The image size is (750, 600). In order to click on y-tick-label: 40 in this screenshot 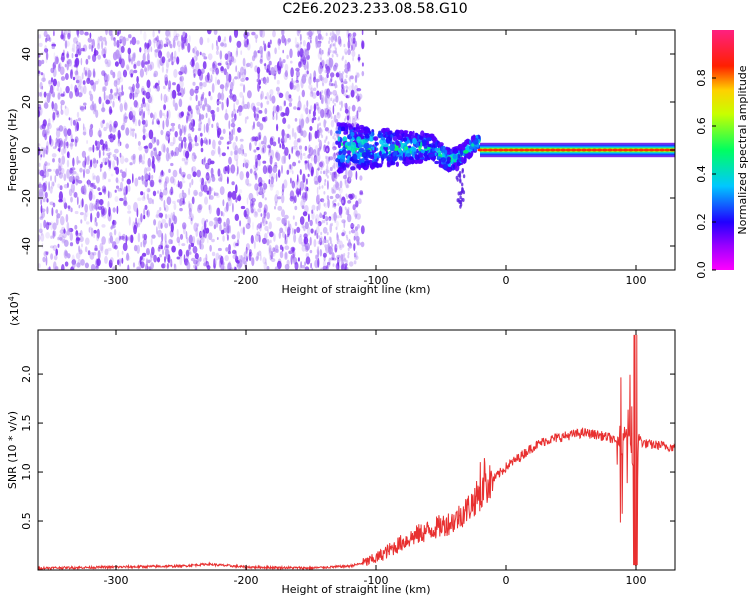, I will do `click(26, 54)`.